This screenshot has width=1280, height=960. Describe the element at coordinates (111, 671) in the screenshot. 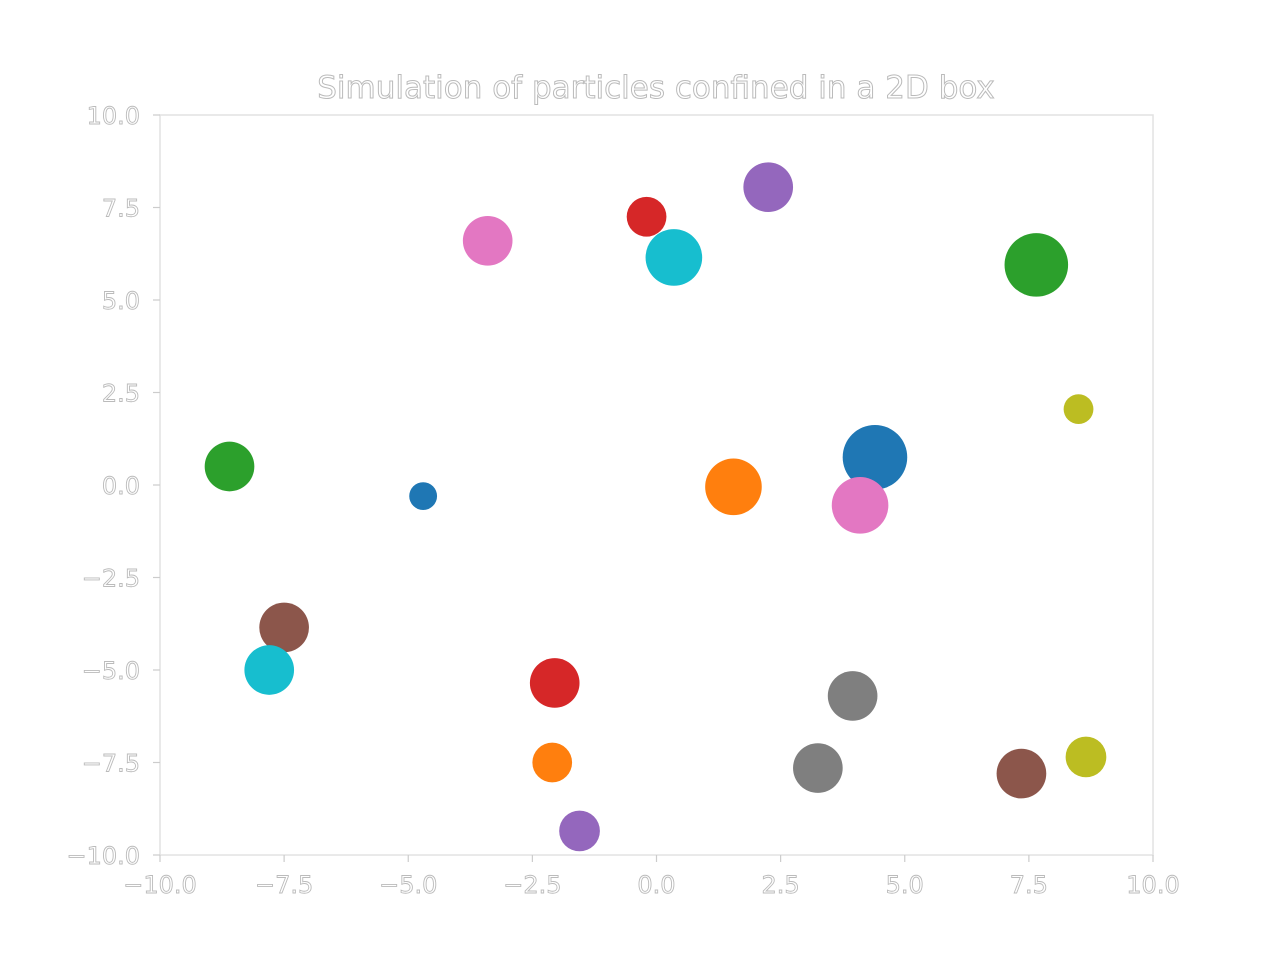

I see `y-tick-label: −5.0` at that location.